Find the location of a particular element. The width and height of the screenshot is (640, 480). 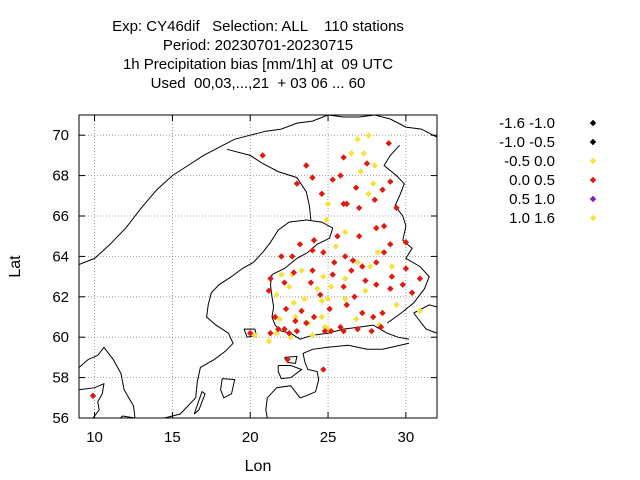

y-tick-label: 62 is located at coordinates (60, 297).